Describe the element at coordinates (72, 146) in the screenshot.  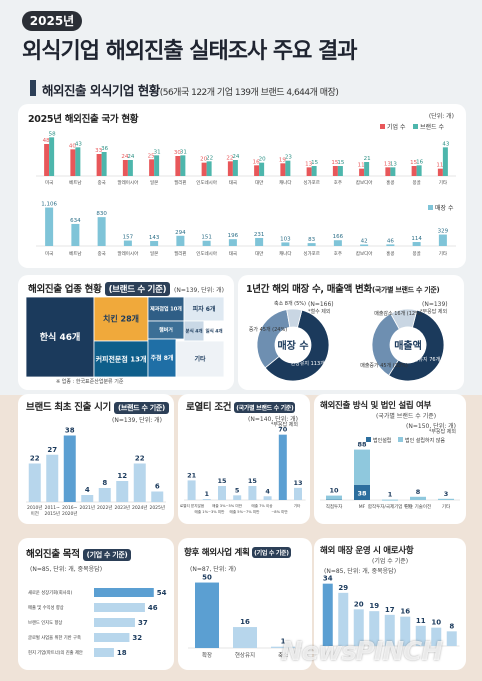
I see `company-value: 40` at that location.